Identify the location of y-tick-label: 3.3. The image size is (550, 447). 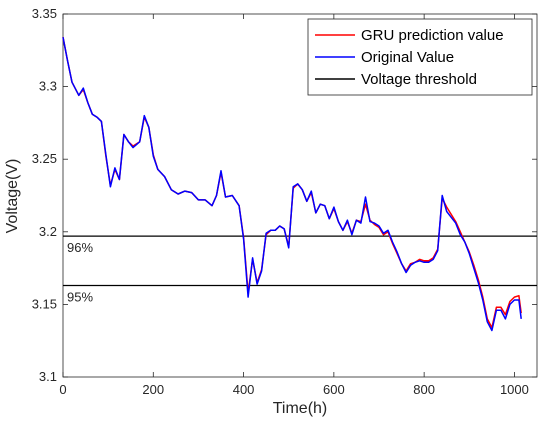
(48, 86).